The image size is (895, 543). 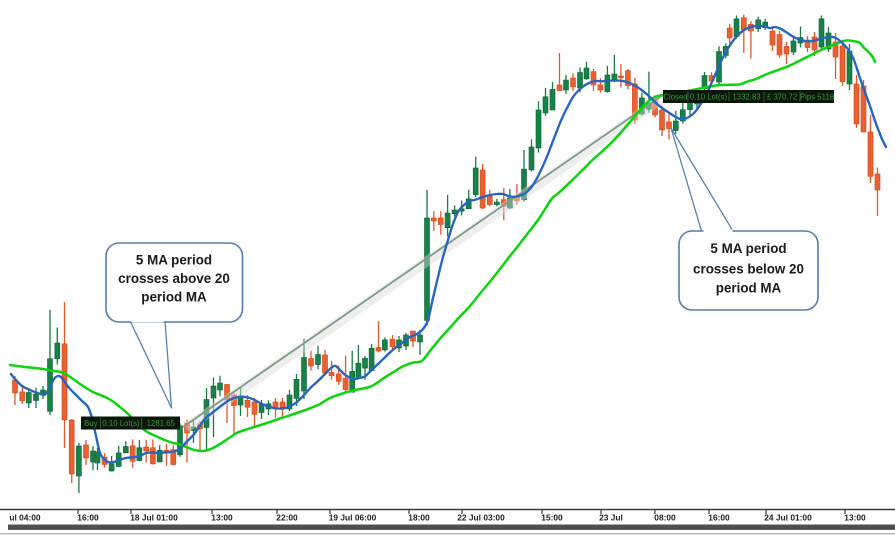 What do you see at coordinates (25, 518) in the screenshot?
I see `svg-text: ul 04:00` at bounding box center [25, 518].